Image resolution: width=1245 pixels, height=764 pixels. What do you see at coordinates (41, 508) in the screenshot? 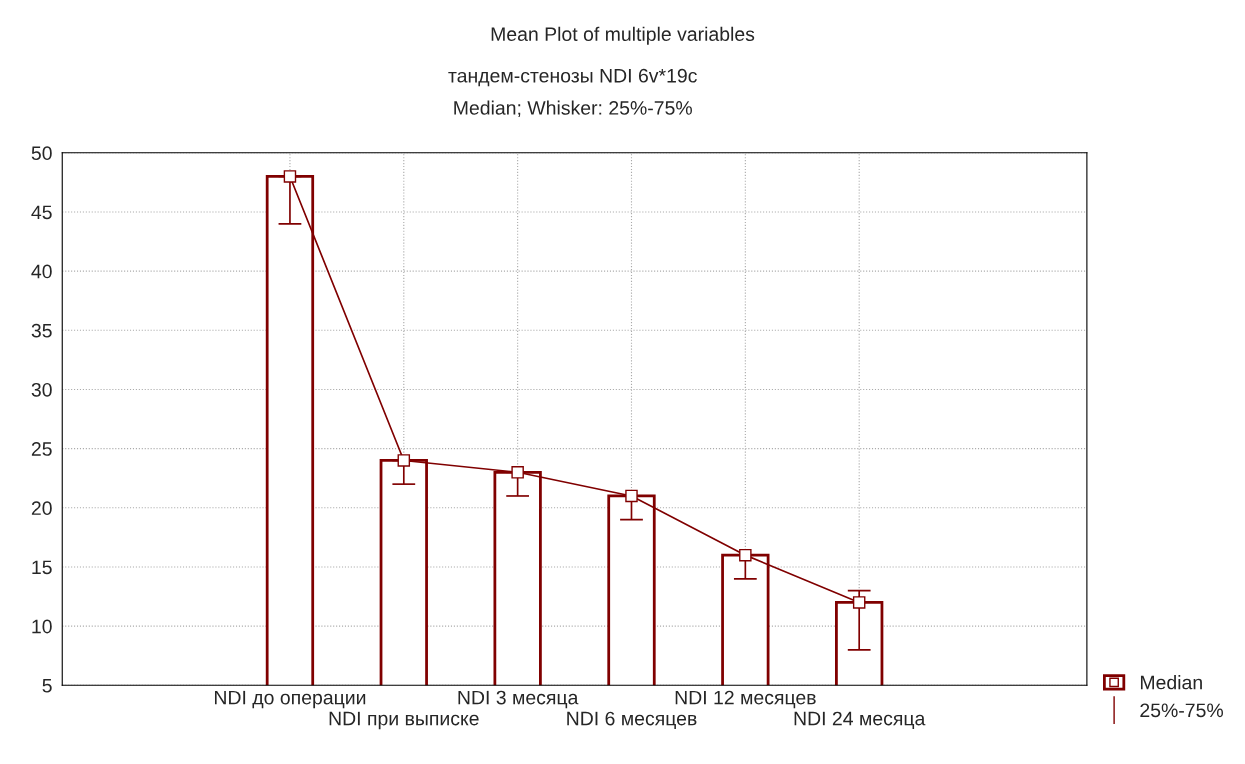
I see `y-tick-label: 20` at bounding box center [41, 508].